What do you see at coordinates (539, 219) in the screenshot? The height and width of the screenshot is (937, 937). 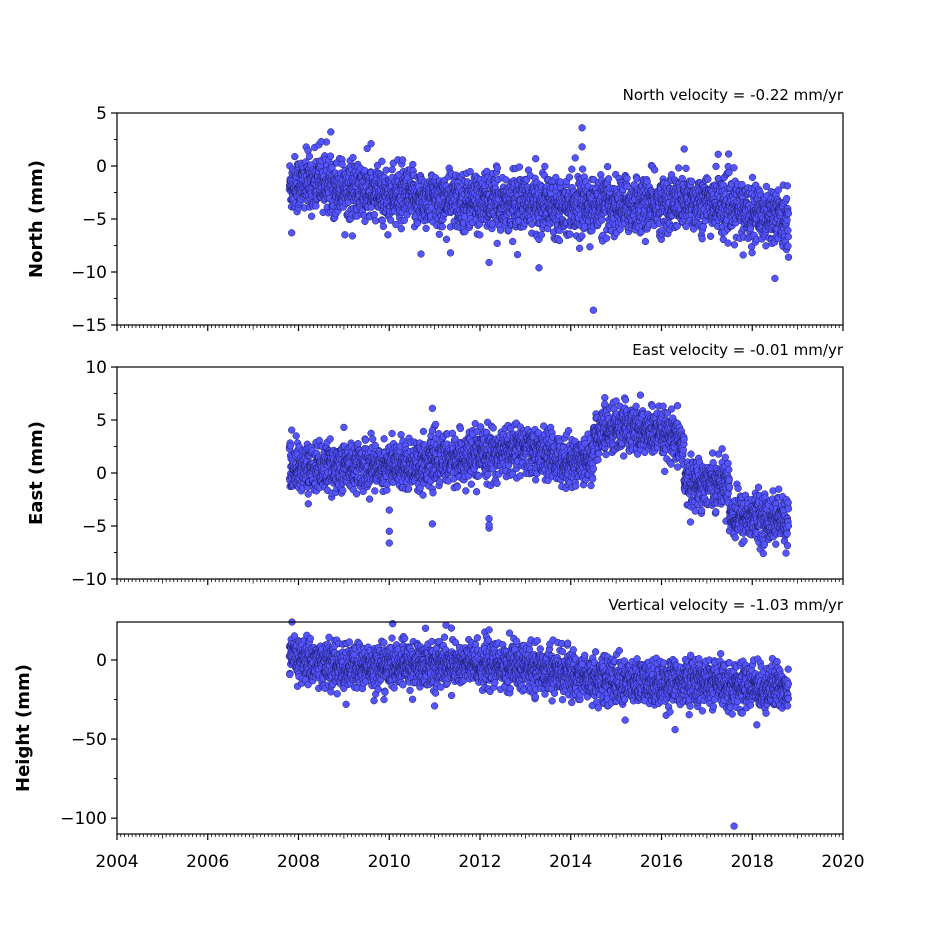 I see `north-scatter-points` at bounding box center [539, 219].